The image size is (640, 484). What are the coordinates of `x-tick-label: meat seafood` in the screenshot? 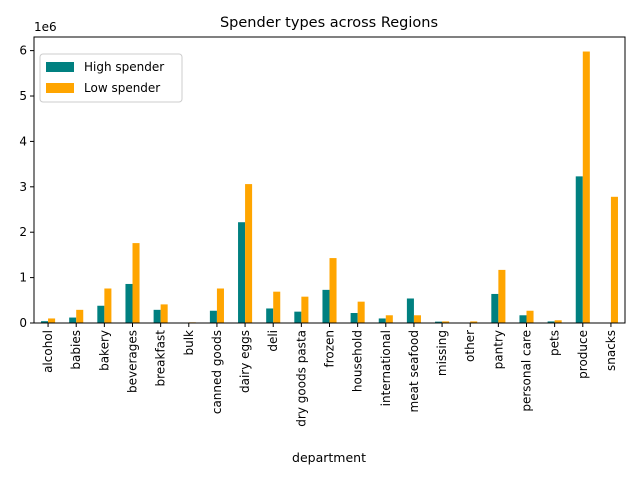 It's located at (414, 371).